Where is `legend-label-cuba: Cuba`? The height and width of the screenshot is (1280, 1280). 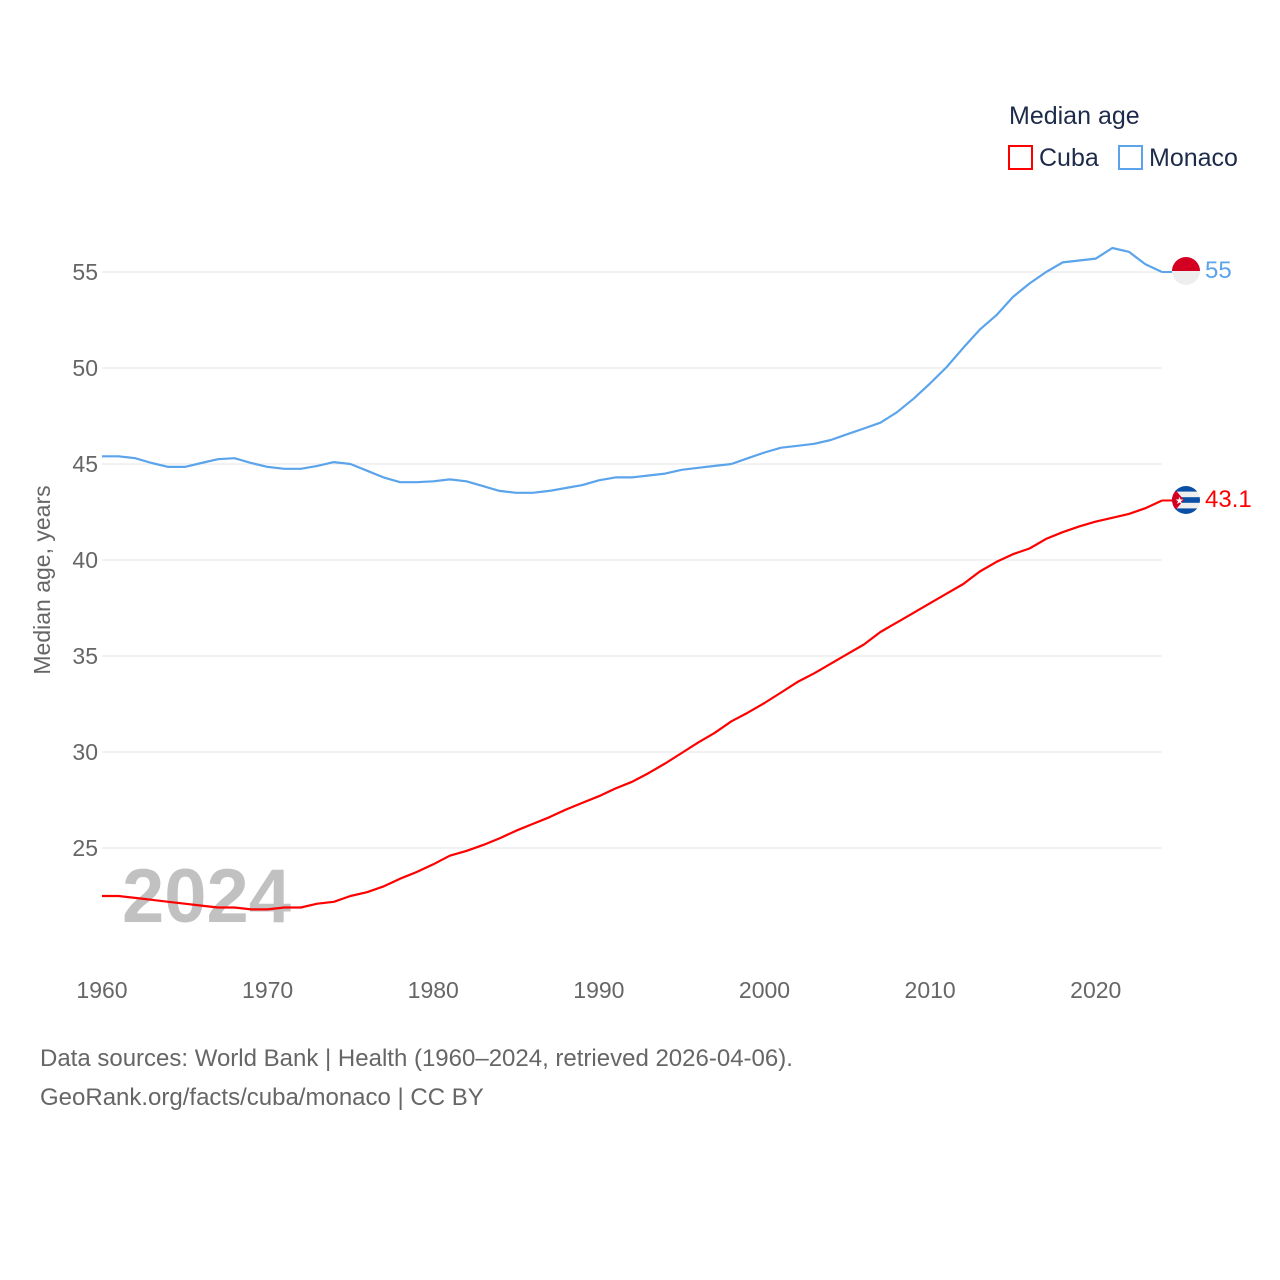
legend-label-cuba: Cuba is located at coordinates (1069, 158).